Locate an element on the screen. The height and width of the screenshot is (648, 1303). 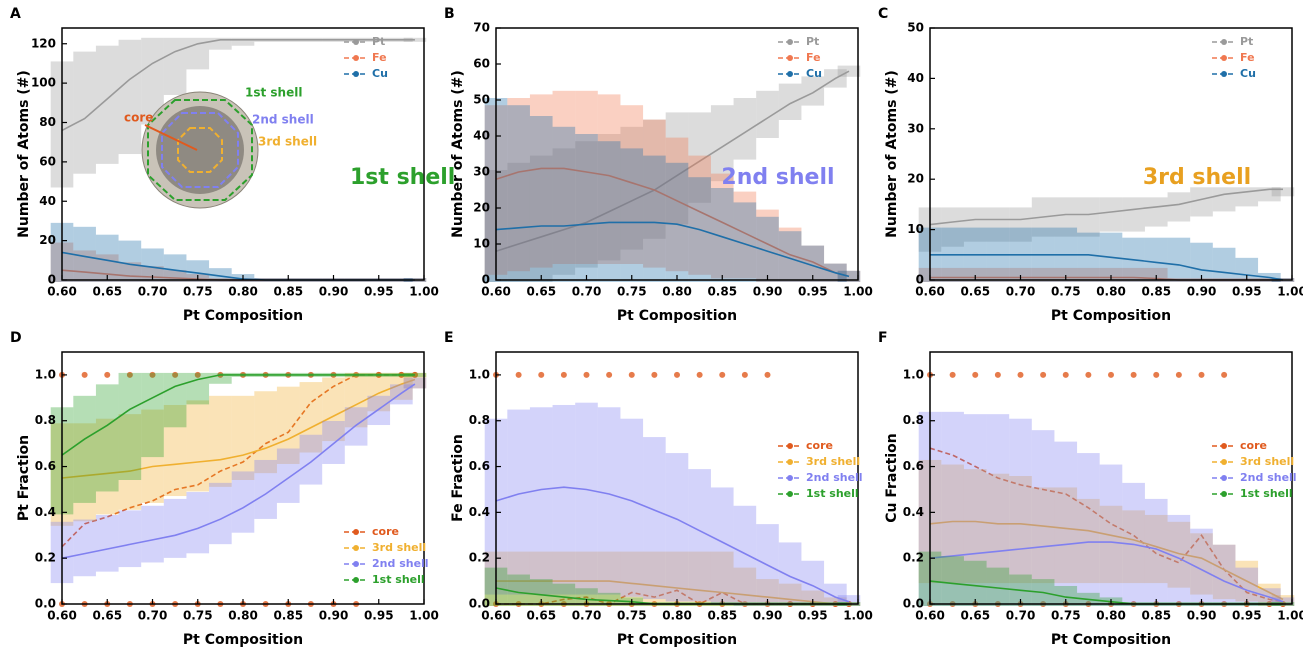
x-tick-label: 1.00 is located at coordinates (424, 616).